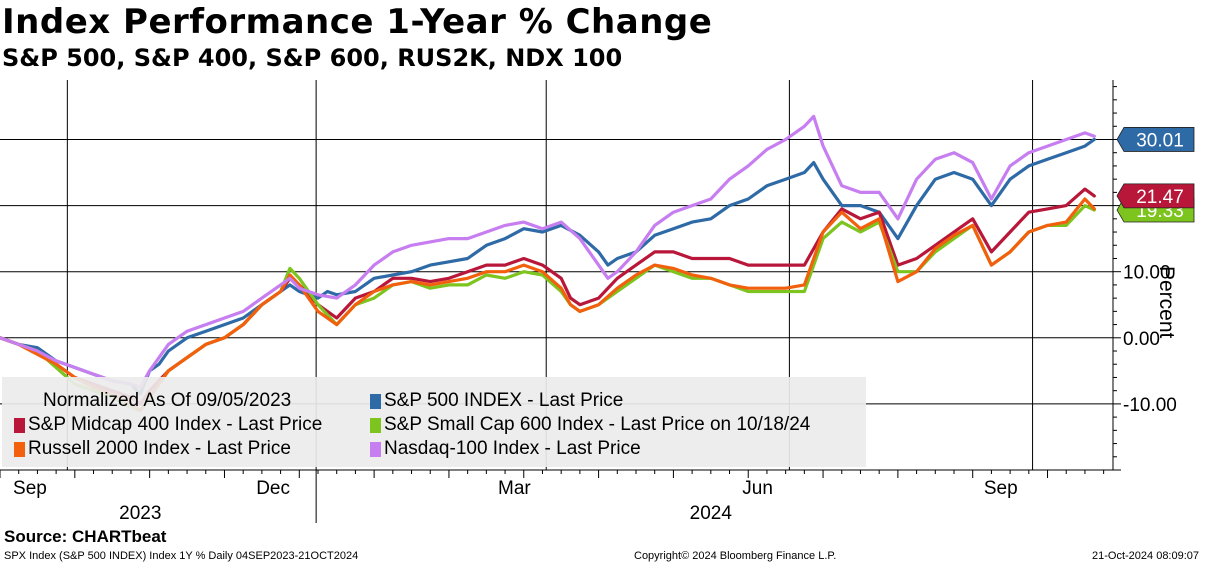  I want to click on x-tick-label-0: Sep, so click(30, 488).